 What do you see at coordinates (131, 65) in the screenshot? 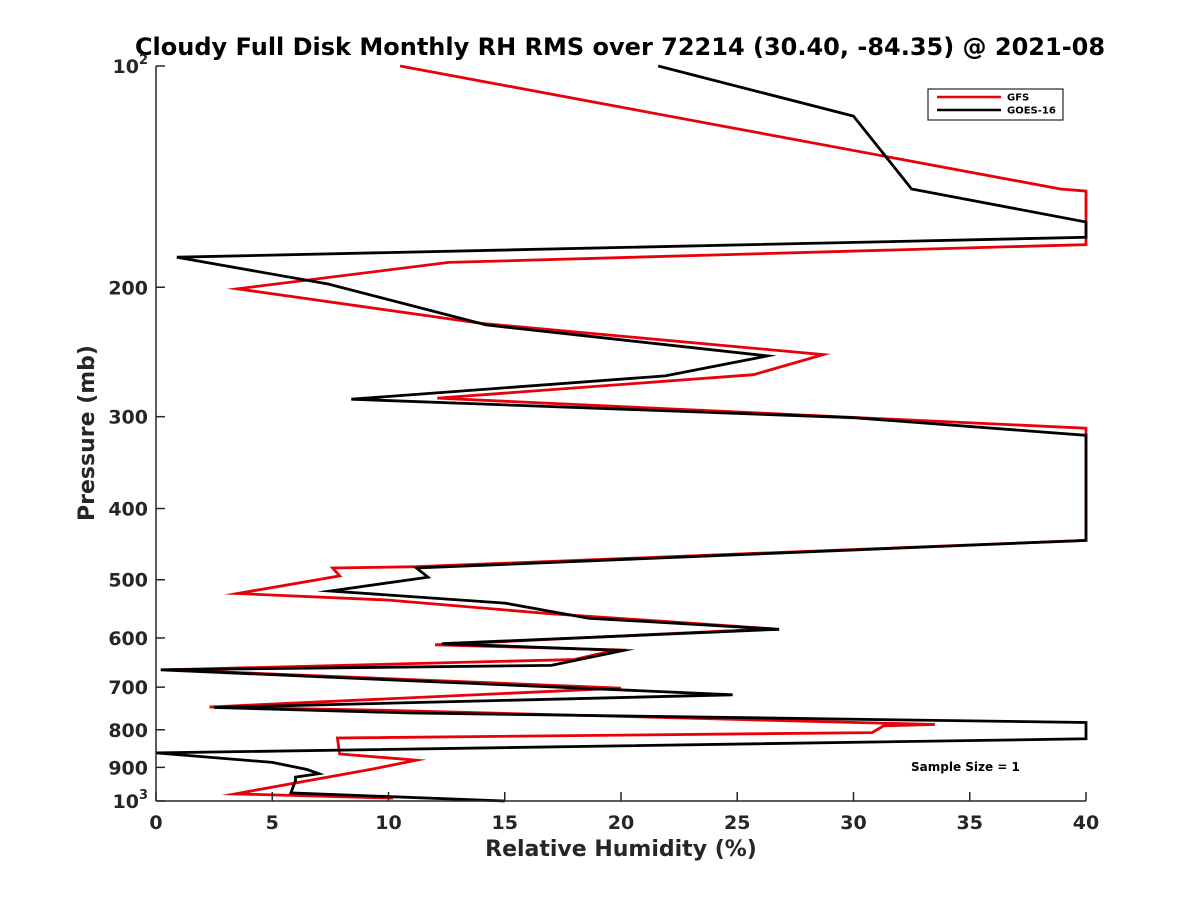
I see `y-tick-label-0: 10²` at bounding box center [131, 65].